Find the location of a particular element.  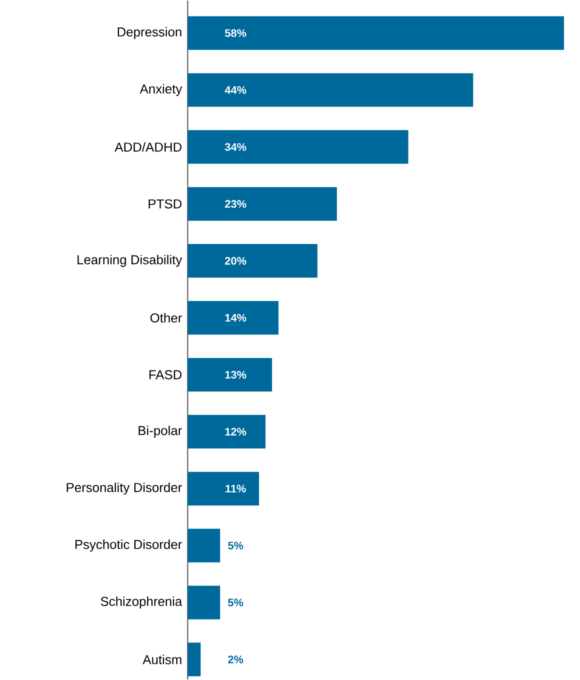

y-tick-label: Learning Disability is located at coordinates (130, 260).